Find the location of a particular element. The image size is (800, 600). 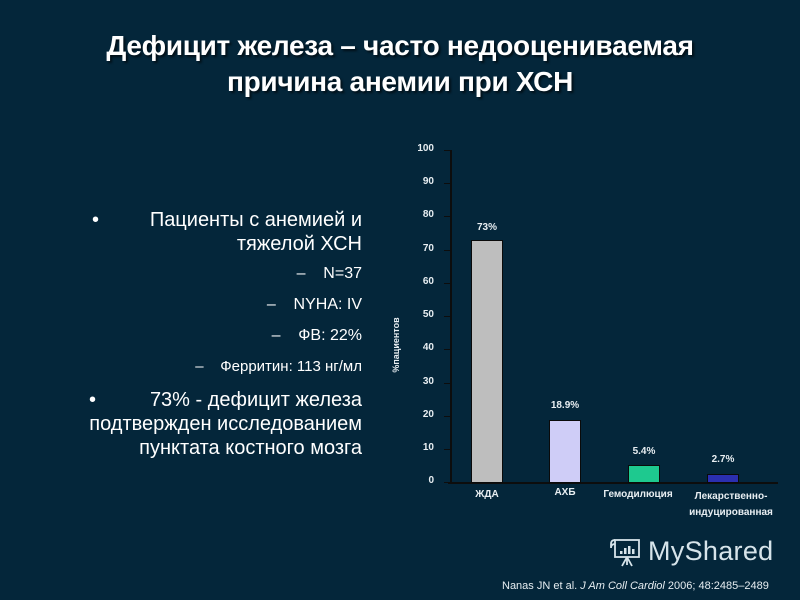

citation-journal: J Am Coll Cardiol is located at coordinates (622, 586).